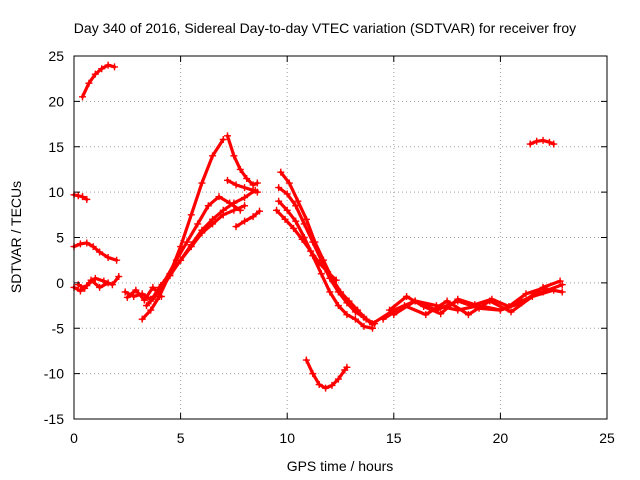 The image size is (640, 480). I want to click on y-tick-label: 15, so click(56, 147).